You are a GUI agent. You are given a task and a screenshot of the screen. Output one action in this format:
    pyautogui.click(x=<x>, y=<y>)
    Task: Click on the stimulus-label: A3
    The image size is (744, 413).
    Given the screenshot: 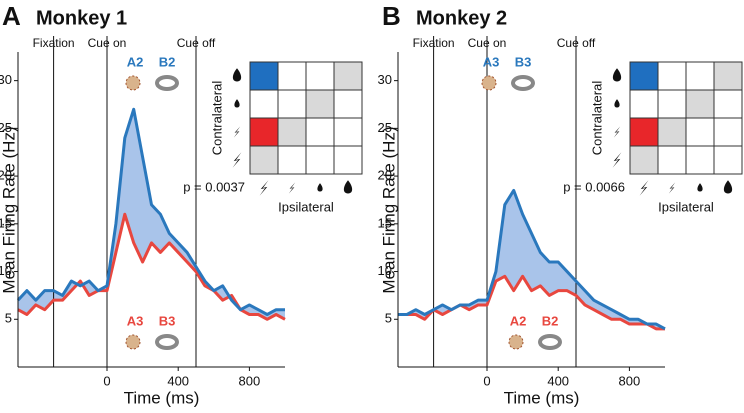 What is the action you would take?
    pyautogui.click(x=491, y=61)
    